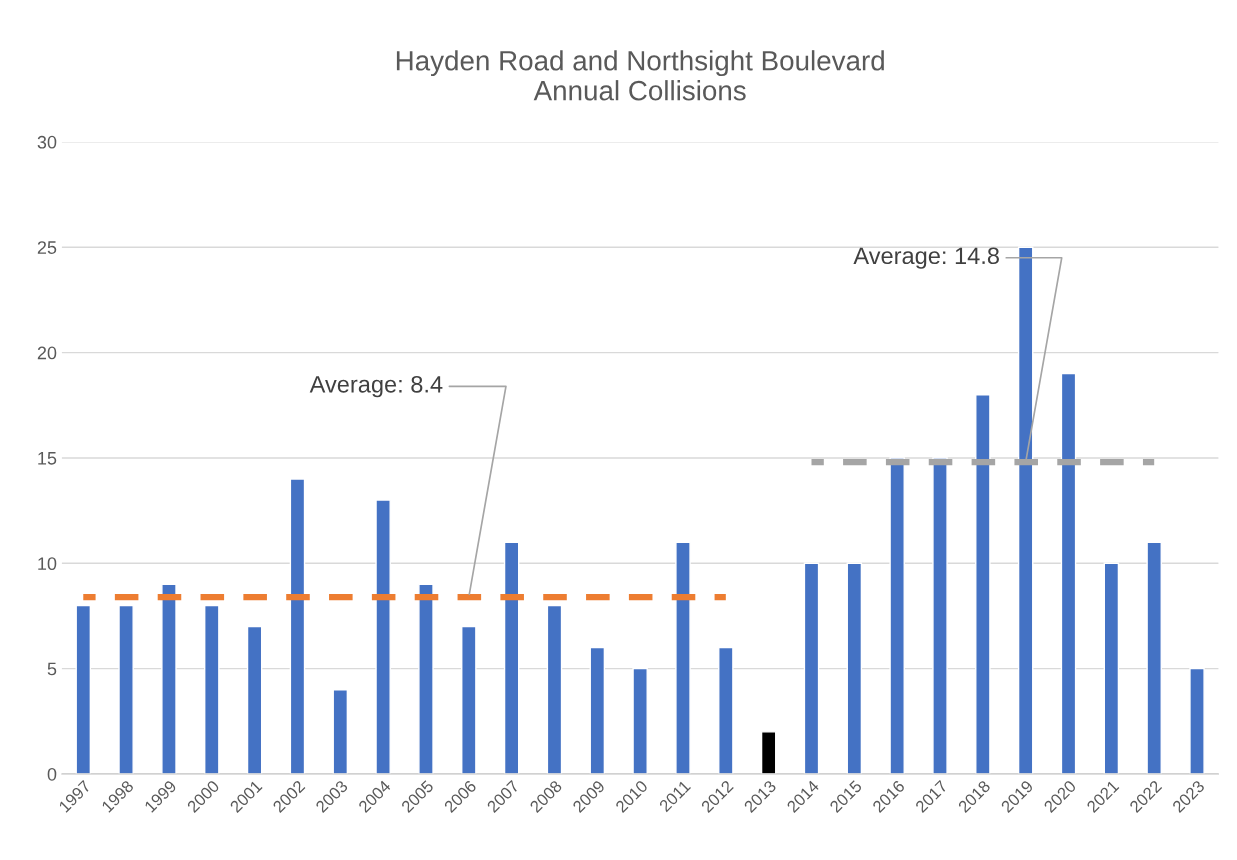 This screenshot has height=860, width=1237. I want to click on y-tick-label: 10, so click(47, 564).